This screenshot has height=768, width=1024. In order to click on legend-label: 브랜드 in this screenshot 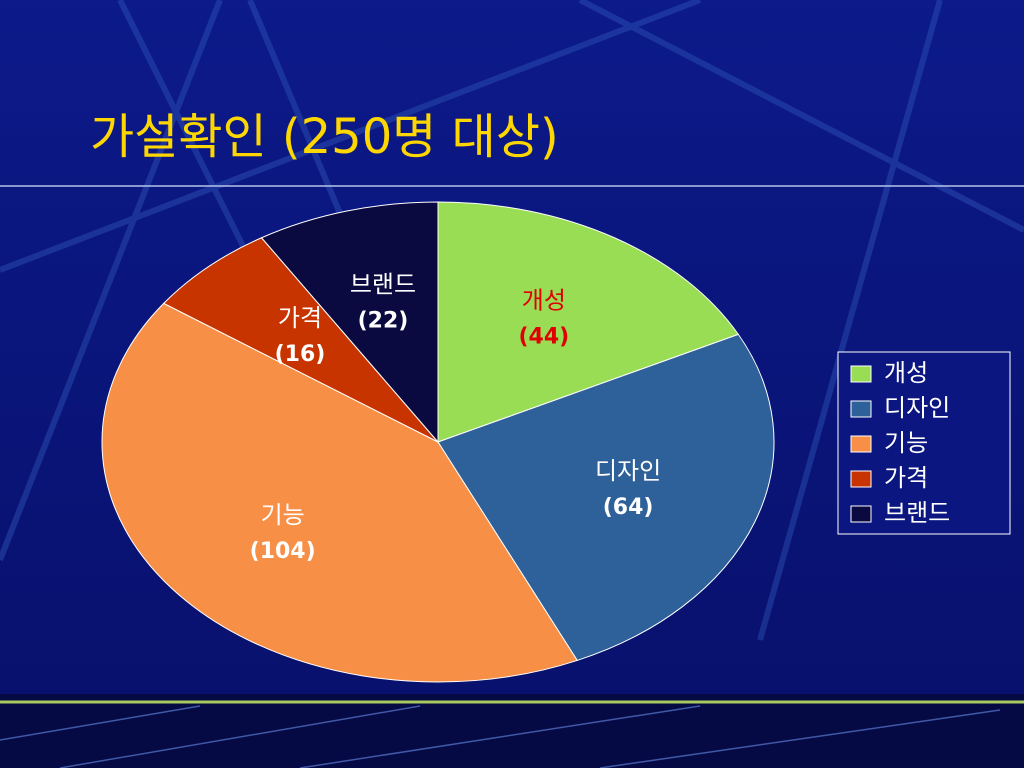, I will do `click(917, 513)`.